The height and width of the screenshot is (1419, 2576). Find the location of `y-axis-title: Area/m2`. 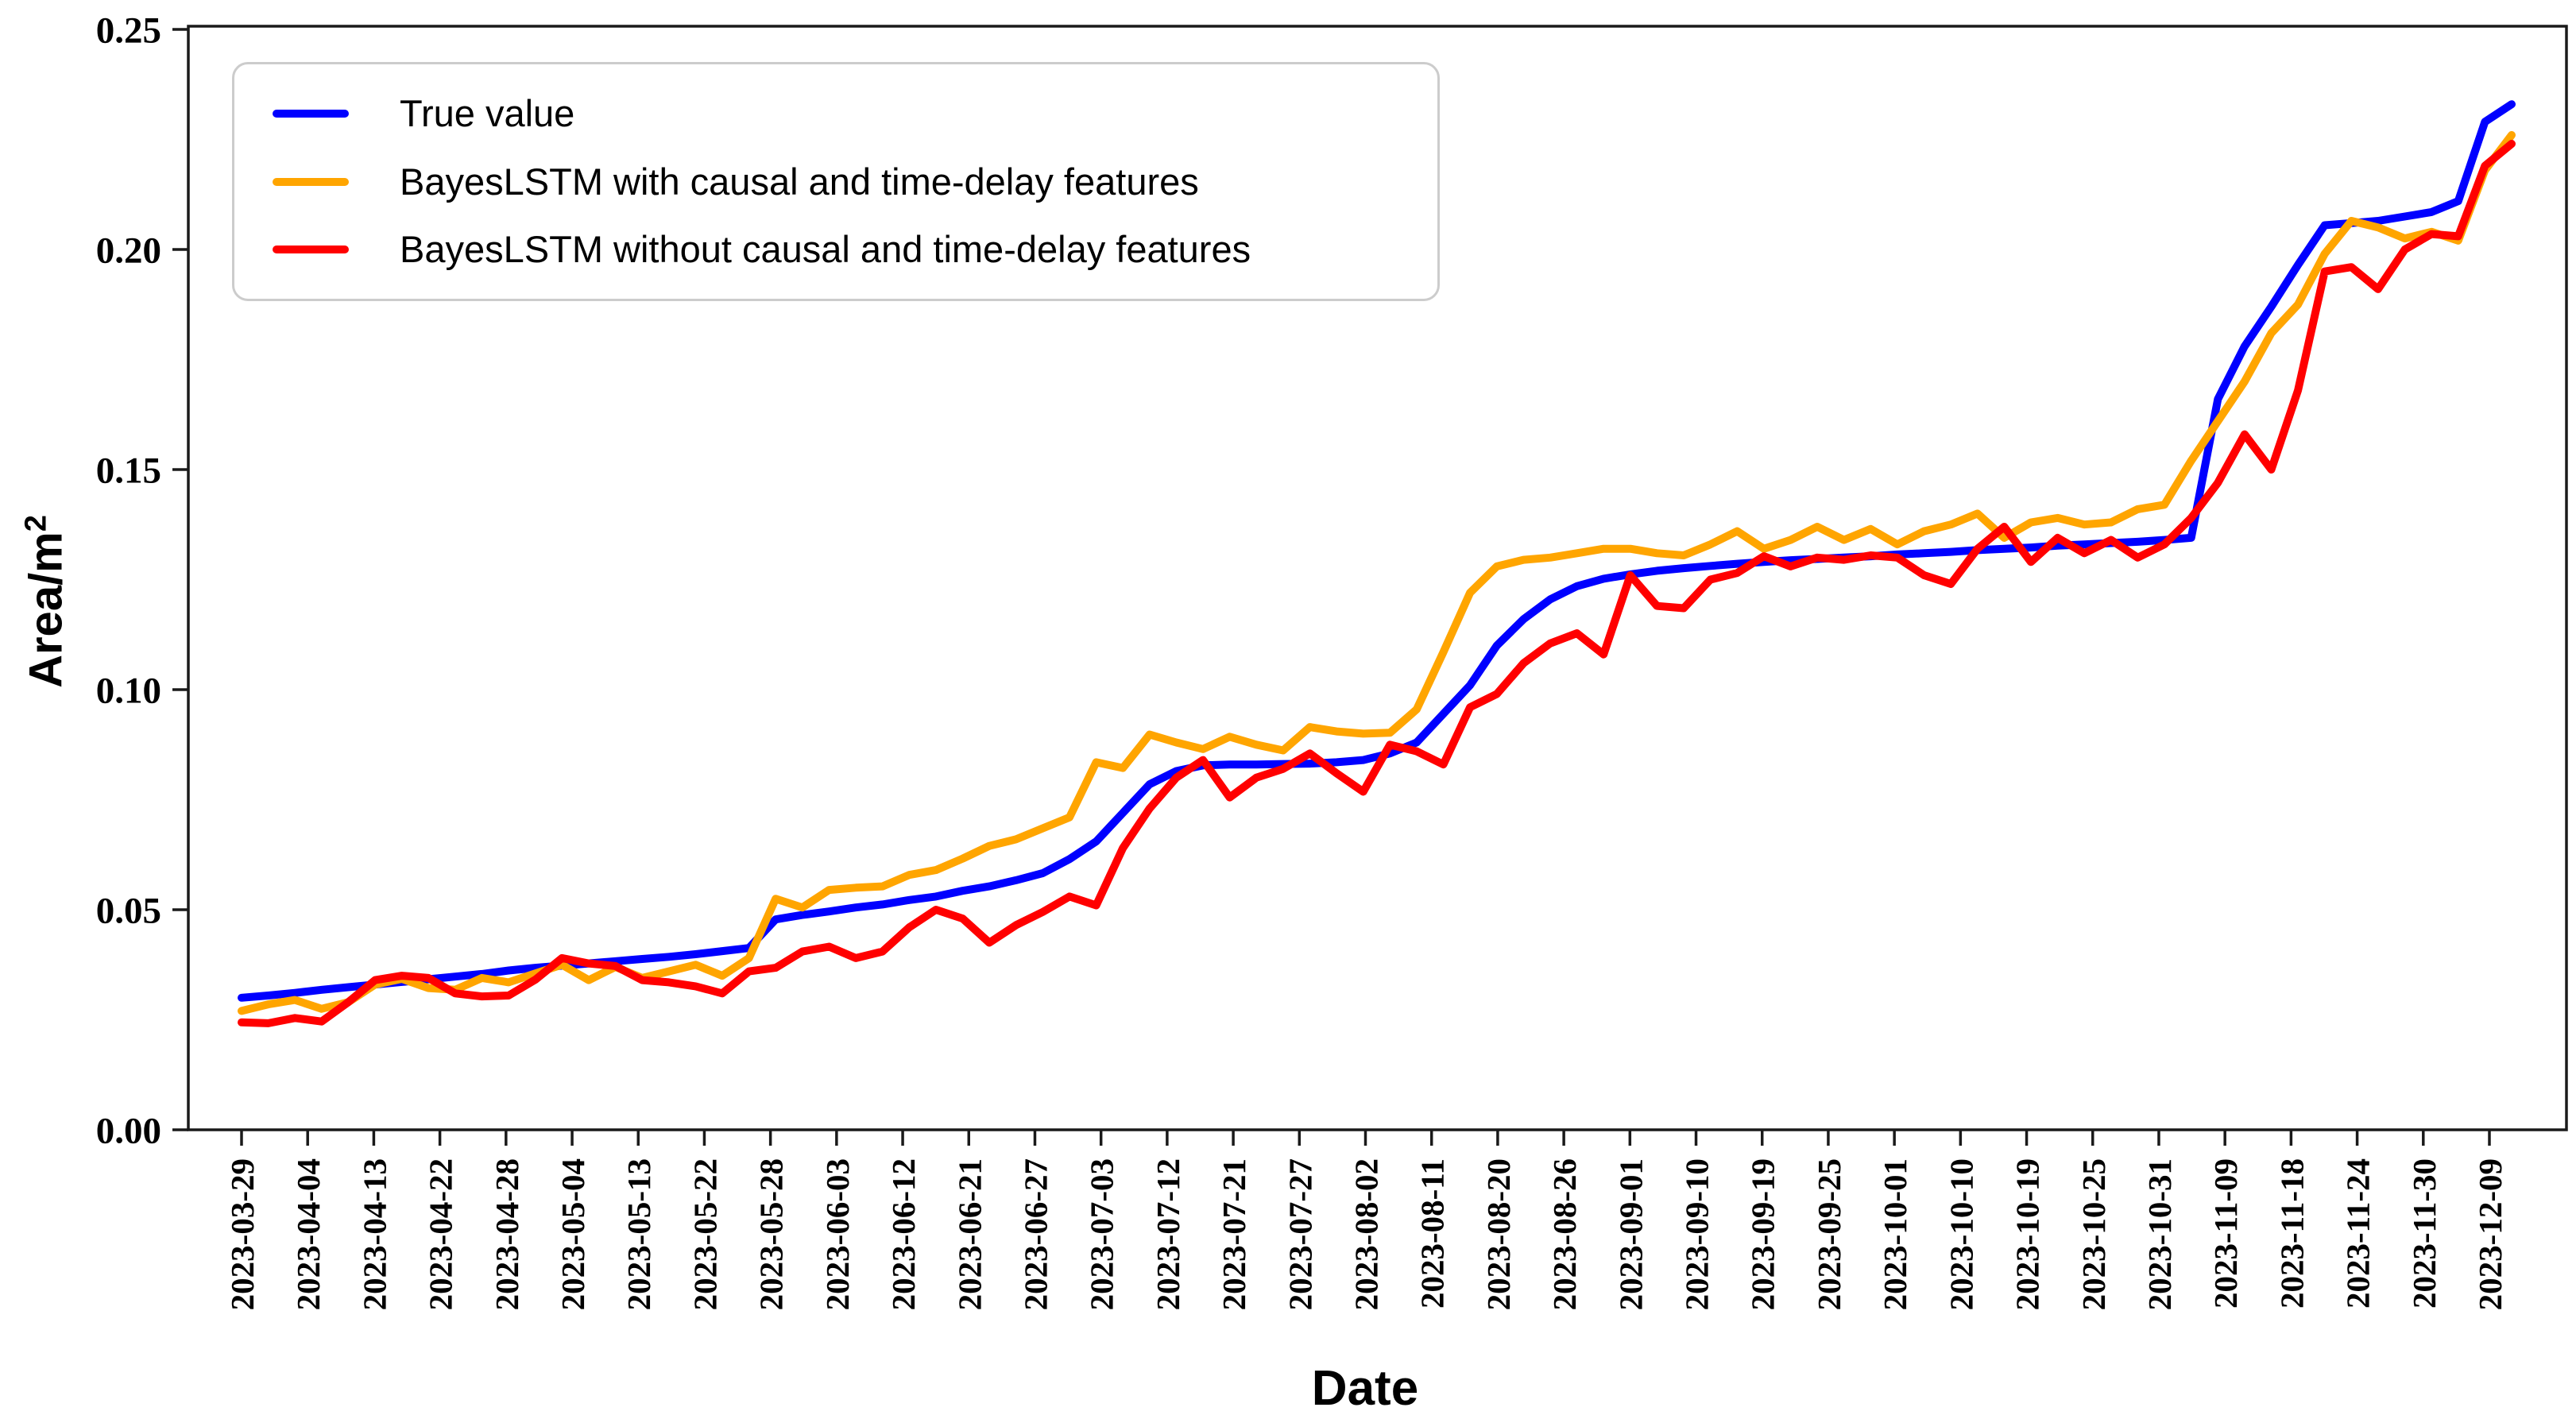

y-axis-title: Area/m2 is located at coordinates (45, 601).